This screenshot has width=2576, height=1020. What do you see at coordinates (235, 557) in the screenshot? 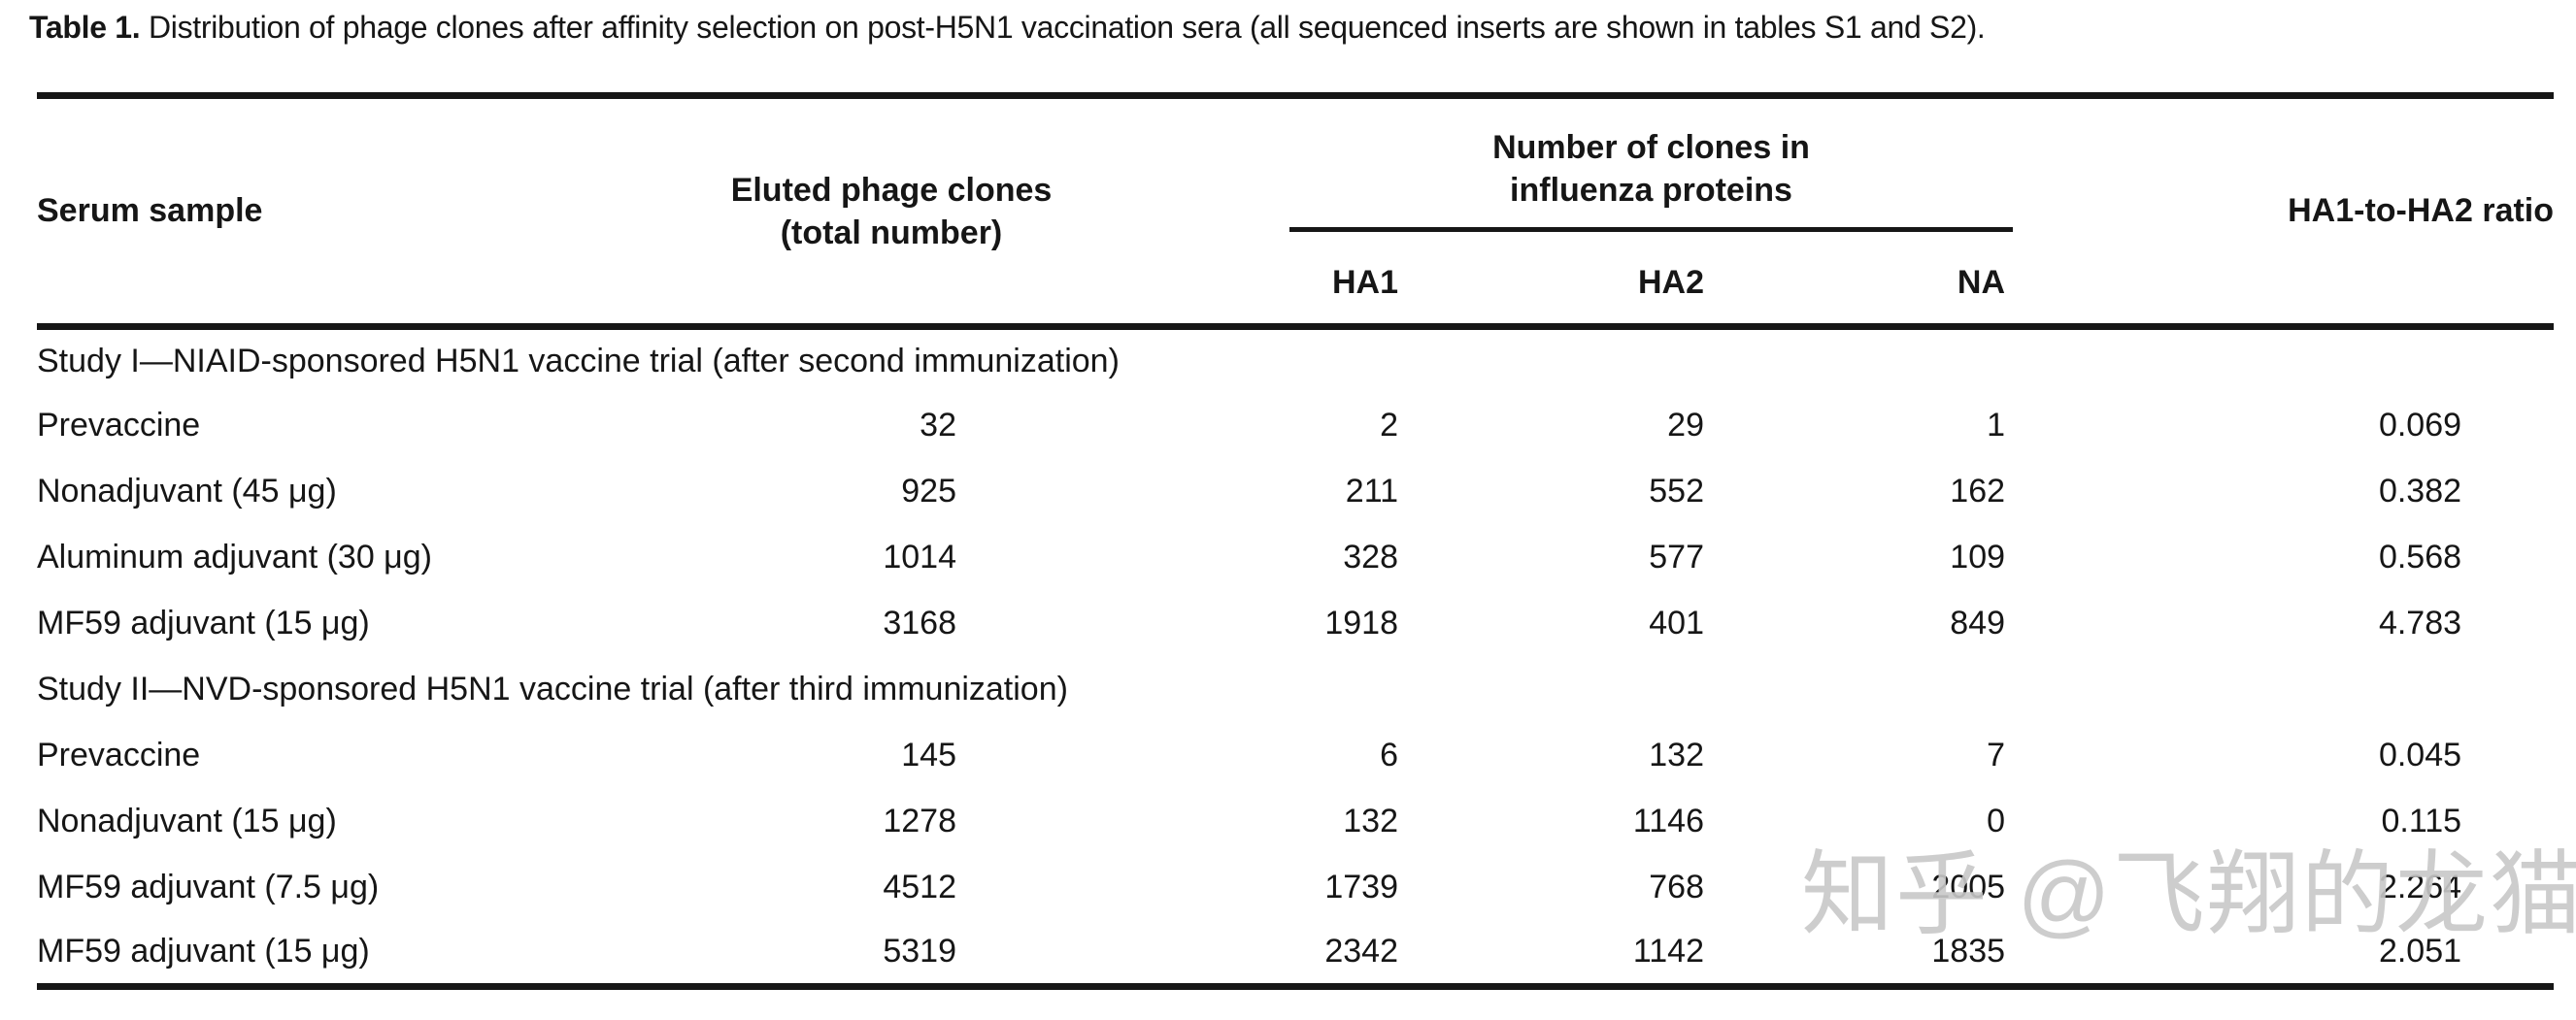
I see `cell-sample: Aluminum adjuvant (30 μg)` at bounding box center [235, 557].